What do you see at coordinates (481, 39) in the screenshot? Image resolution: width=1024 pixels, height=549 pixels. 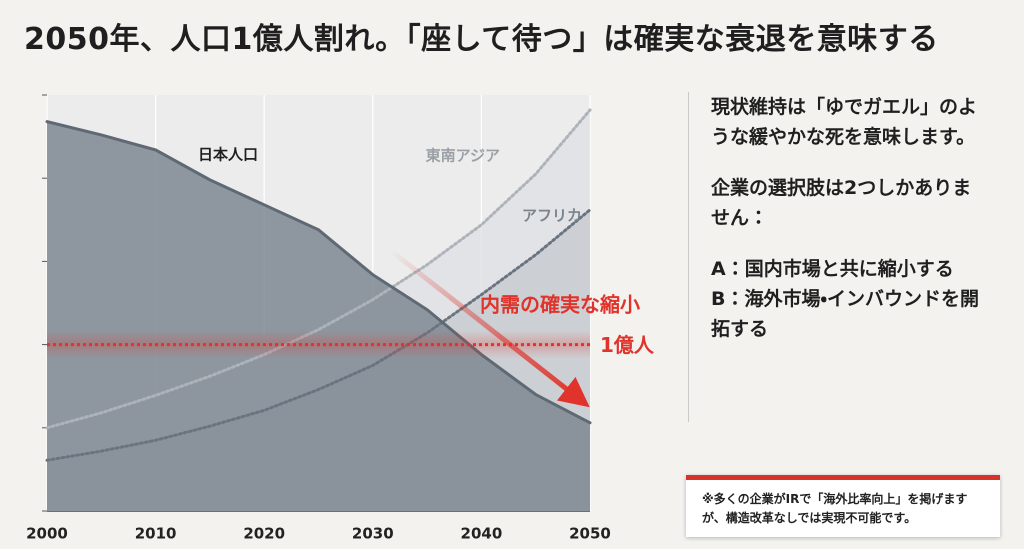 I see `page-title: 2050年、人口1億人割れ。「座して待つ」は確実な衰退を意味する` at bounding box center [481, 39].